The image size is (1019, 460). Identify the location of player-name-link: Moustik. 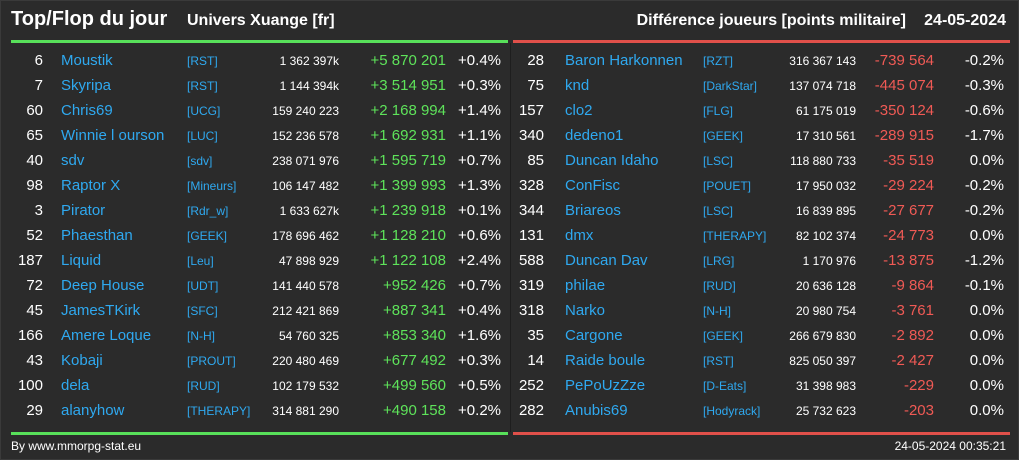
(87, 60).